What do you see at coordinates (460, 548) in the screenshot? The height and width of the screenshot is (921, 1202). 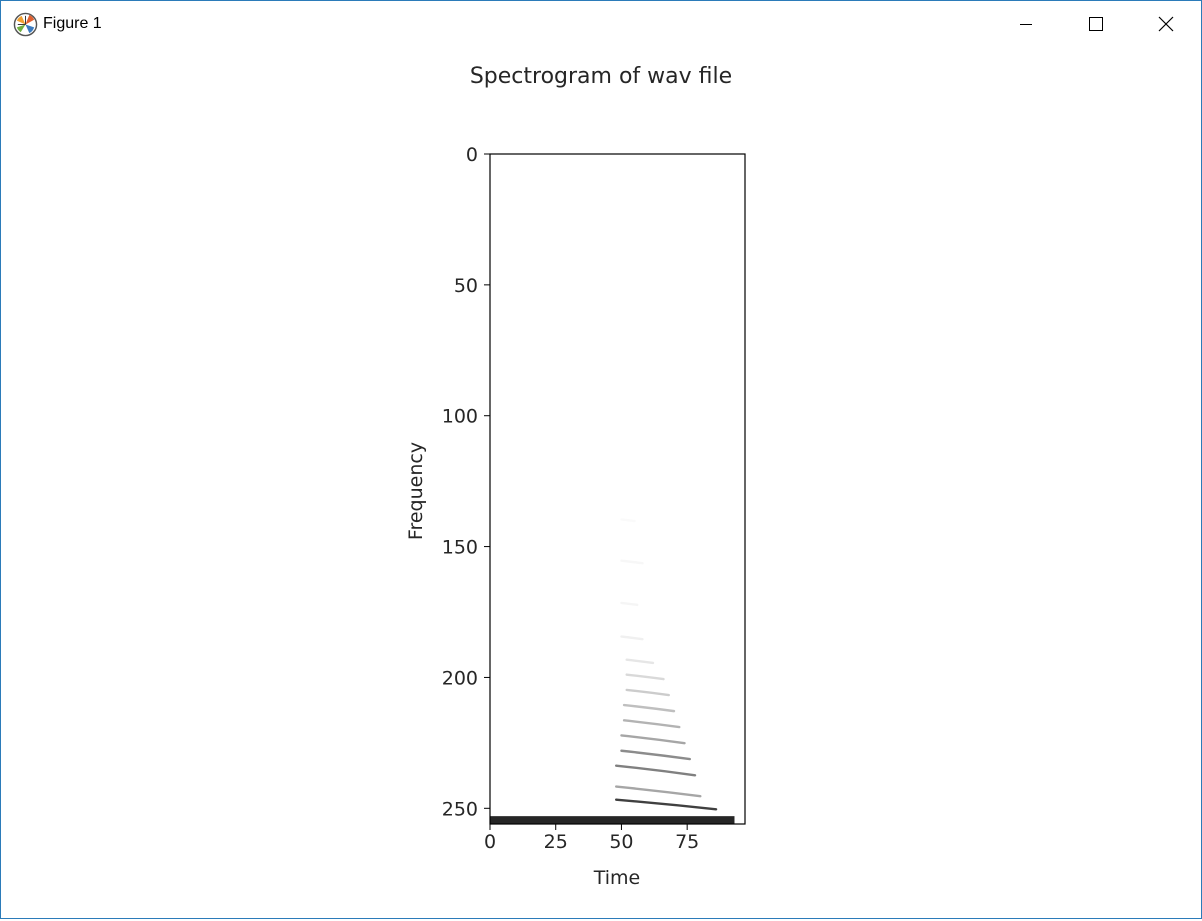 I see `y-tick-label: 150` at bounding box center [460, 548].